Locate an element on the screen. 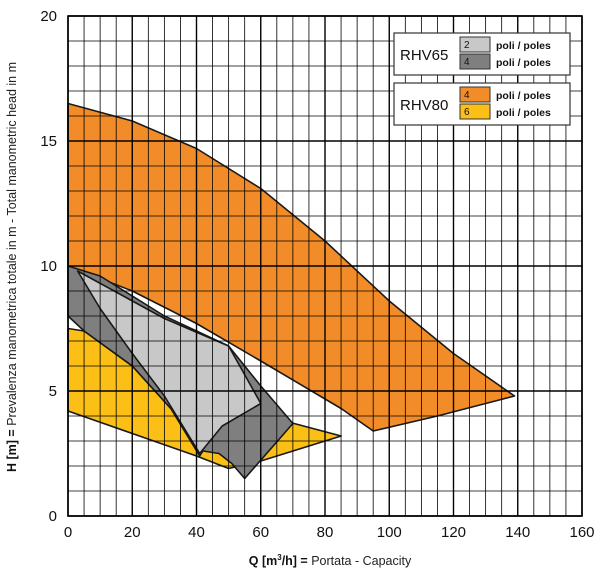  x-tick-label: 40 is located at coordinates (196, 532).